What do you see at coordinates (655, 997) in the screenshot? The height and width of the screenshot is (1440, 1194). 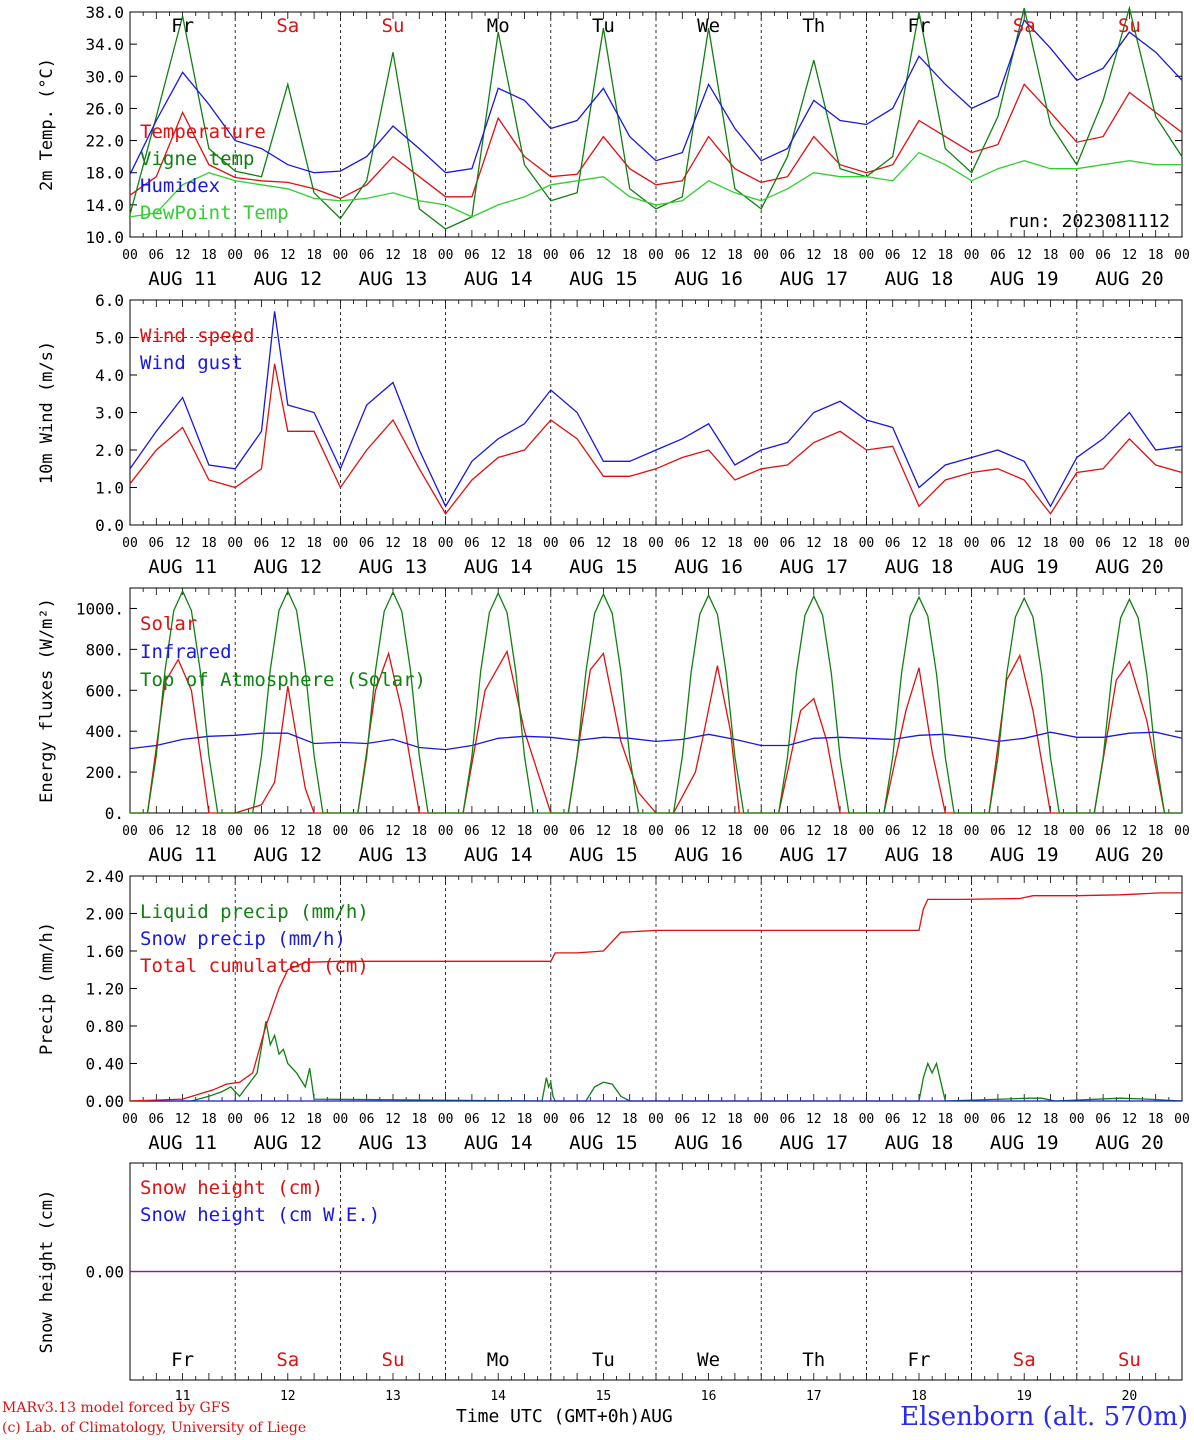 I see `series-total-cumulated-cm-` at bounding box center [655, 997].